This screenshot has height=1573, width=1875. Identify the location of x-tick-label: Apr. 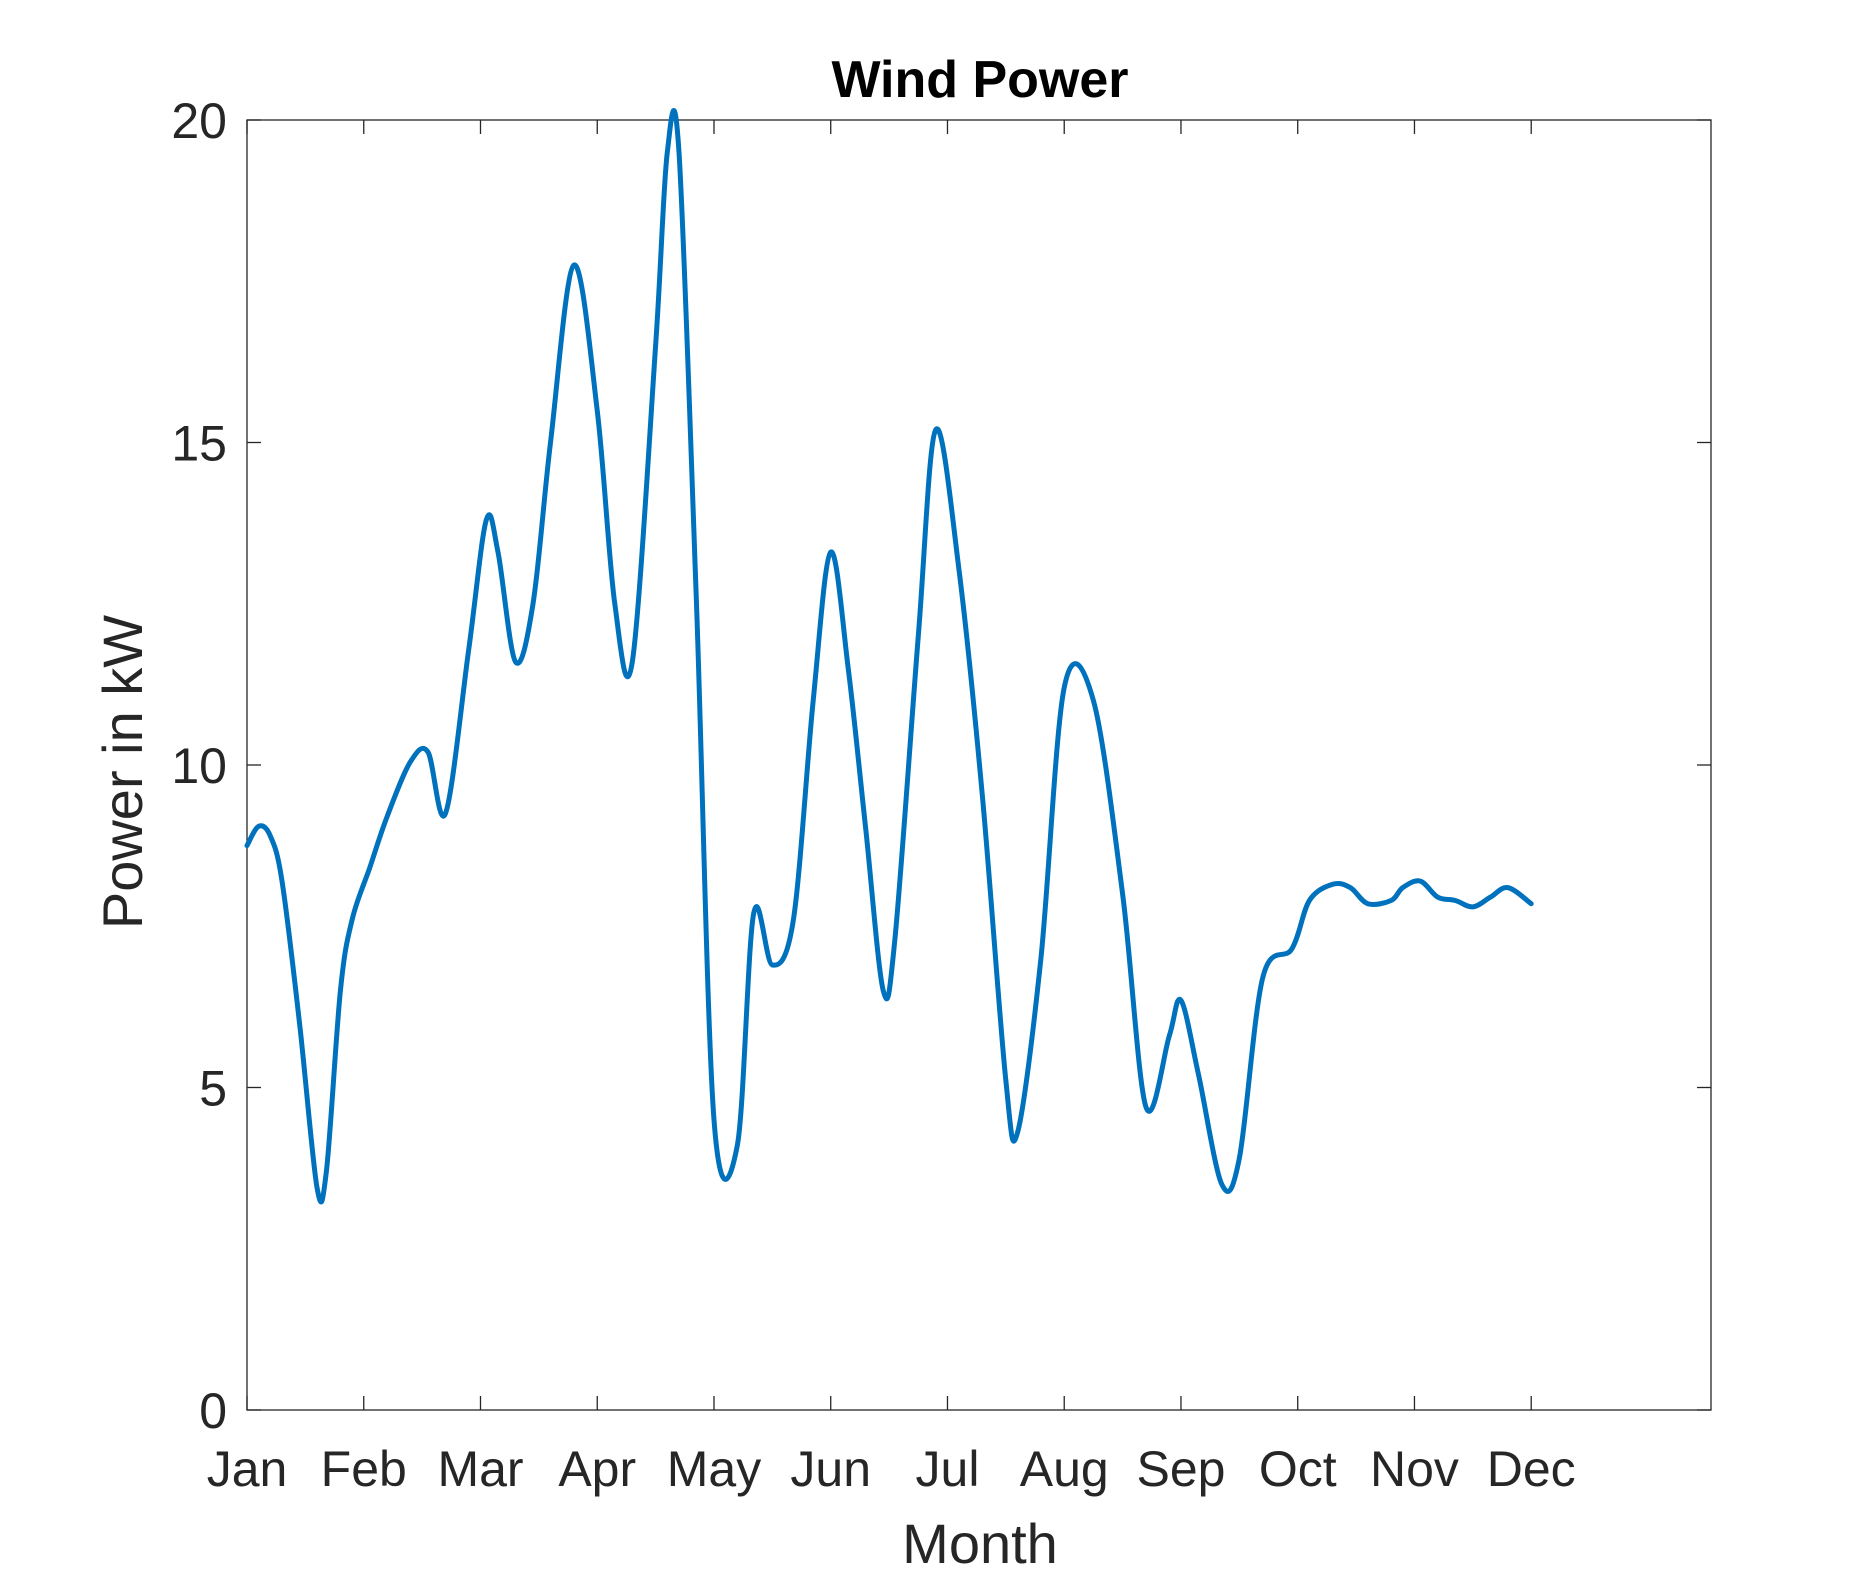
(597, 1469).